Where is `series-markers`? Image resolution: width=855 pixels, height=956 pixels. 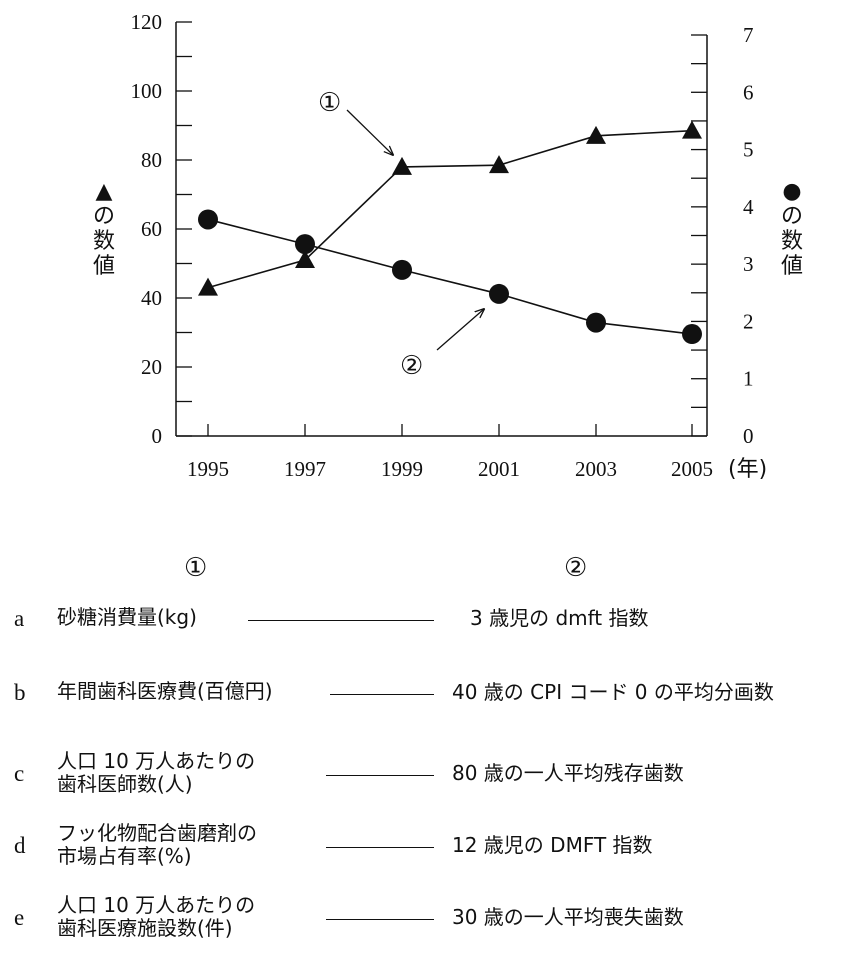 series-markers is located at coordinates (450, 232).